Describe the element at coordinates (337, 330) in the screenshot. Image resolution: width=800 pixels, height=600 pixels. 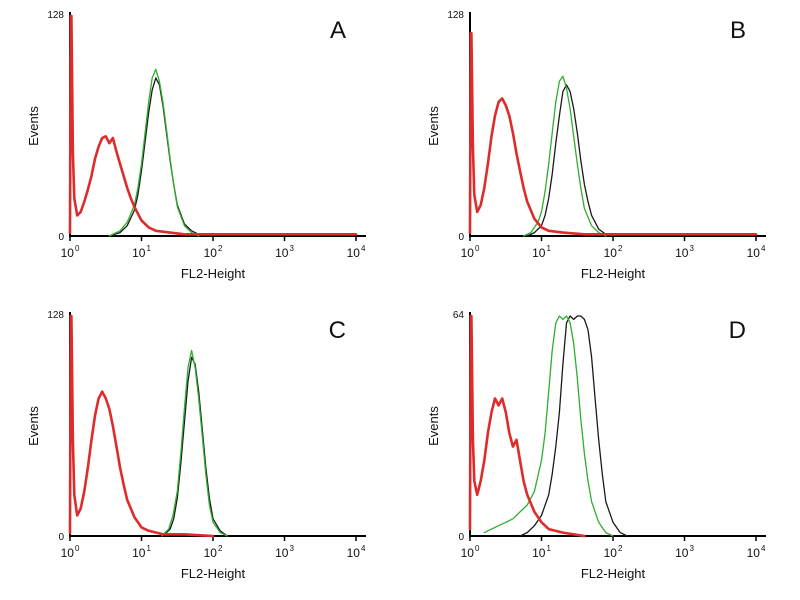
I see `panel-letter: C` at that location.